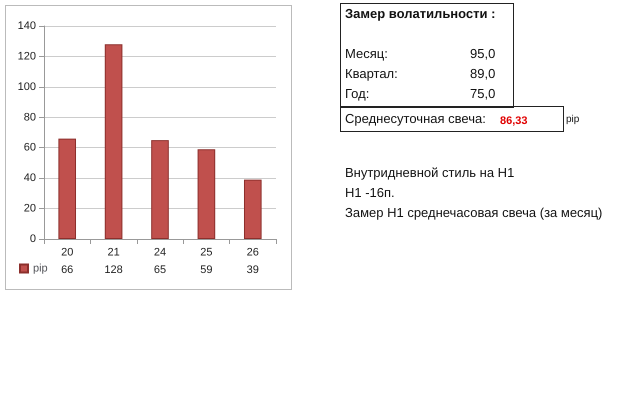 This screenshot has width=620, height=411. I want to click on x-tick-label: 25, so click(206, 252).